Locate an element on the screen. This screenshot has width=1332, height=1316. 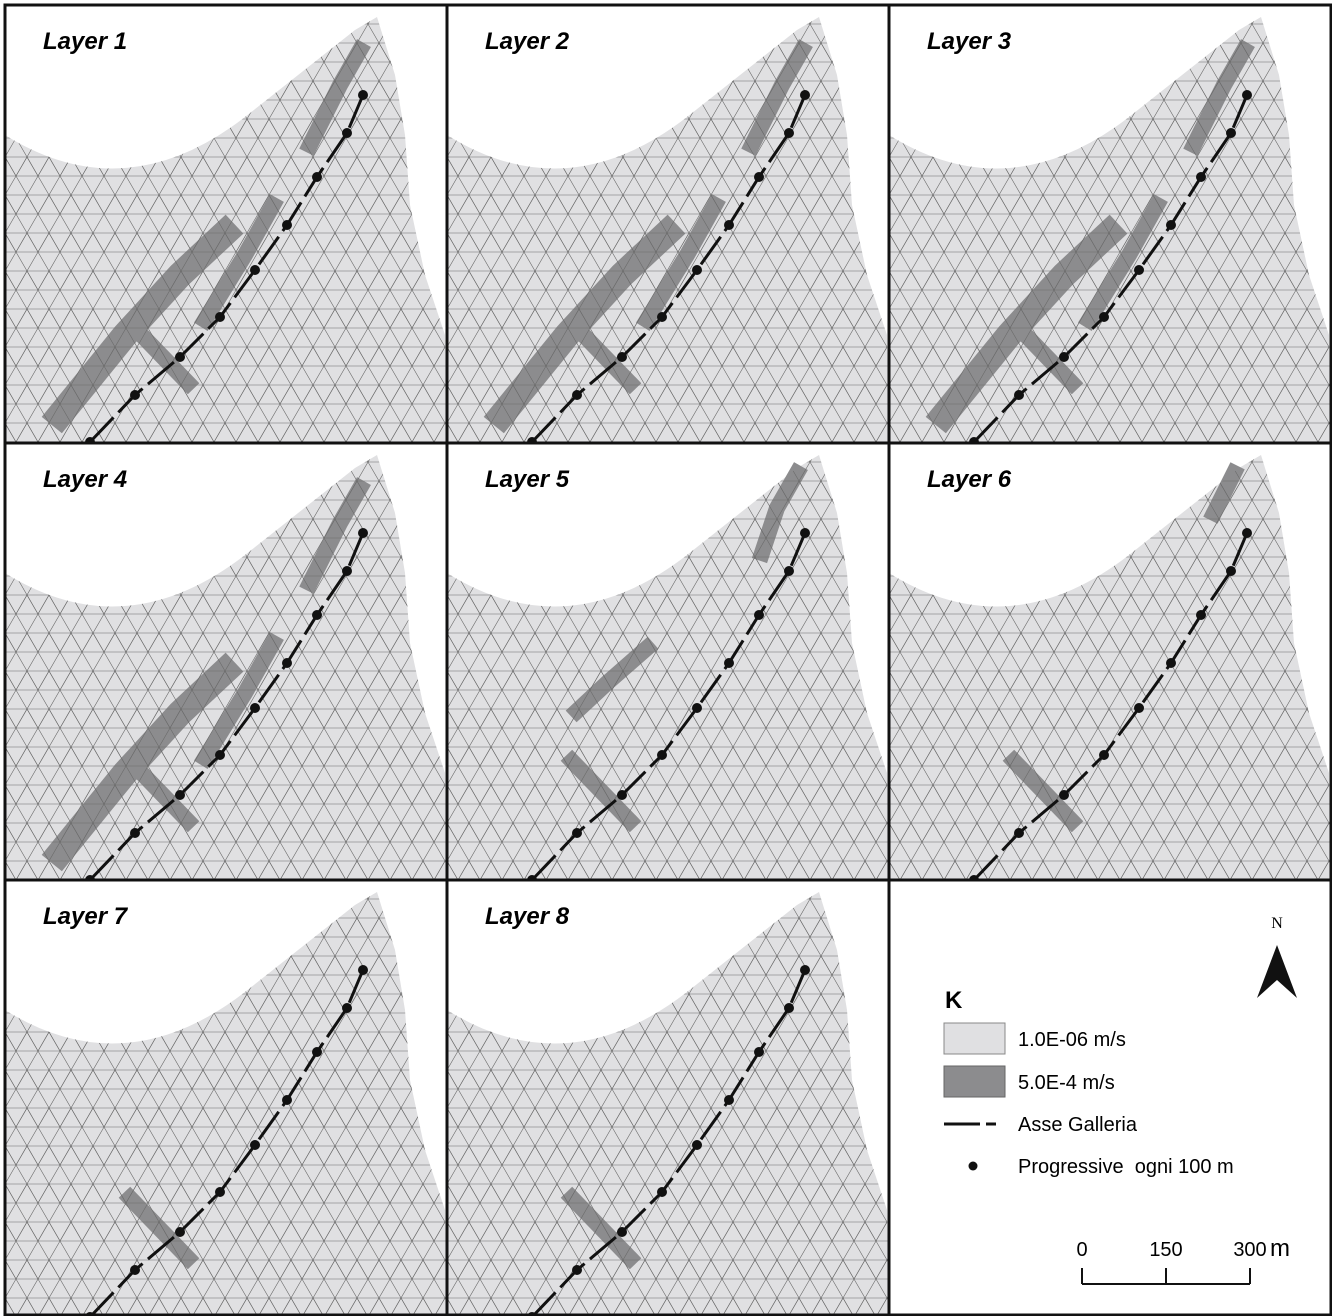
scale-label: 300 is located at coordinates (1249, 1250).